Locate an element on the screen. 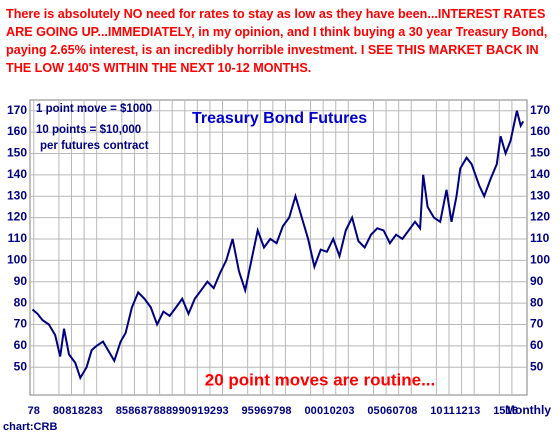  x-tick-label: 03 is located at coordinates (348, 411).